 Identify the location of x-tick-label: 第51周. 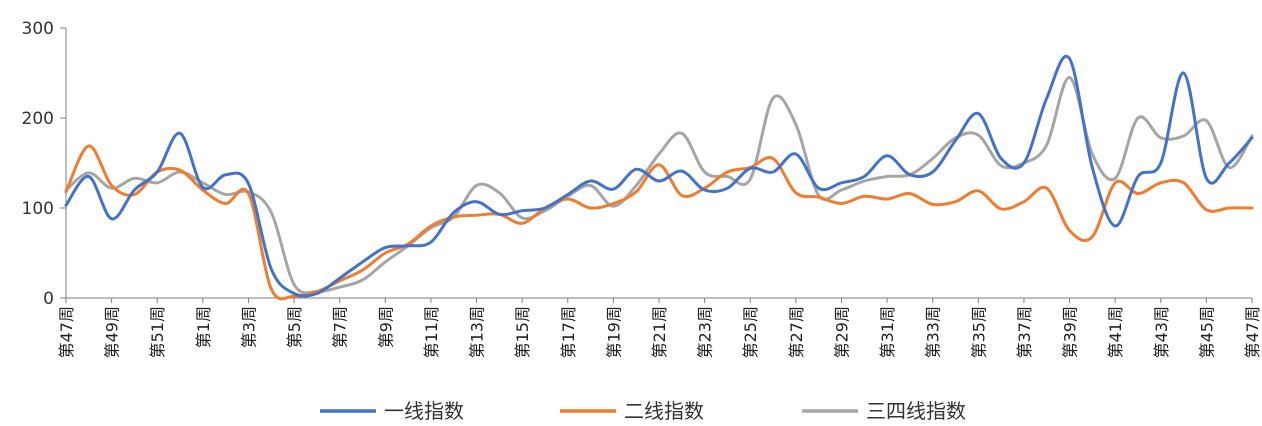
(157, 332).